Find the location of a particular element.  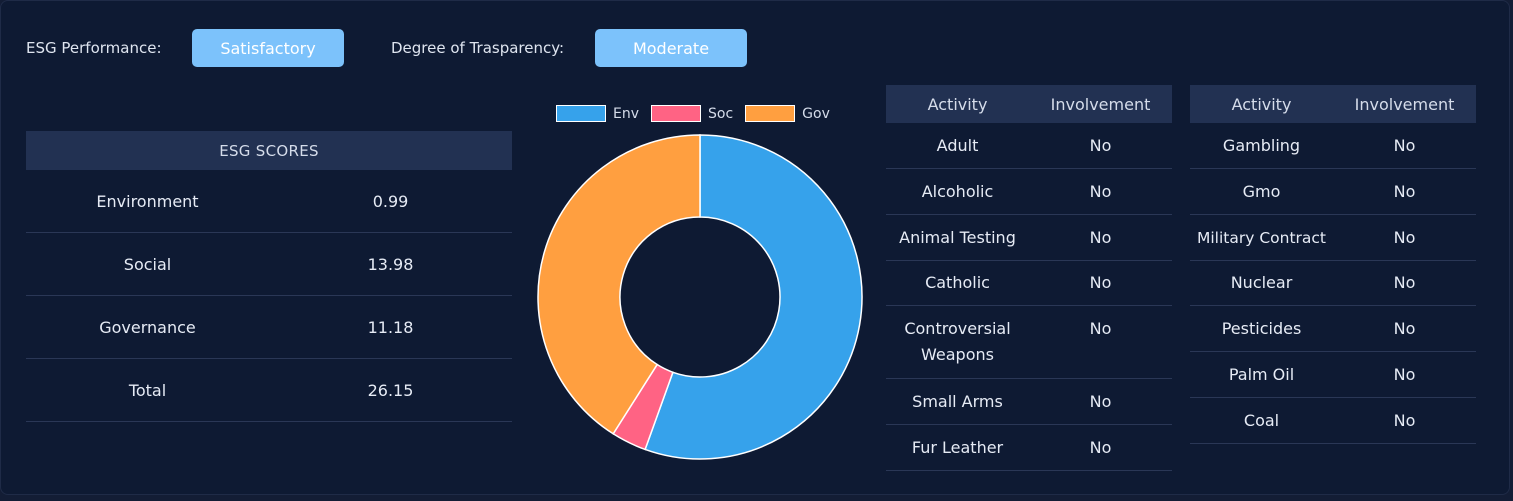

esg-scores-title: ESG SCORES is located at coordinates (269, 150).